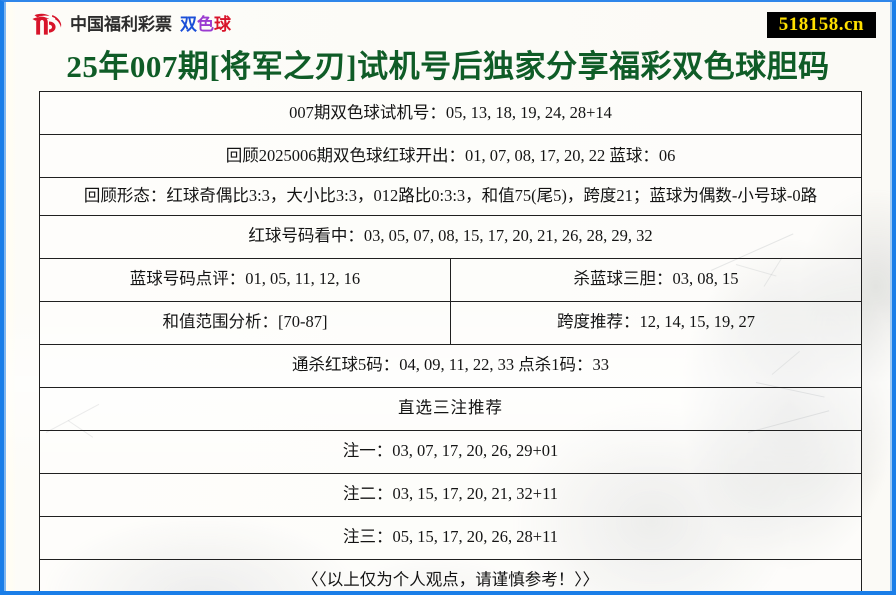 Image resolution: width=896 pixels, height=595 pixels. I want to click on table-row: 直选三注推荐, so click(450, 408).